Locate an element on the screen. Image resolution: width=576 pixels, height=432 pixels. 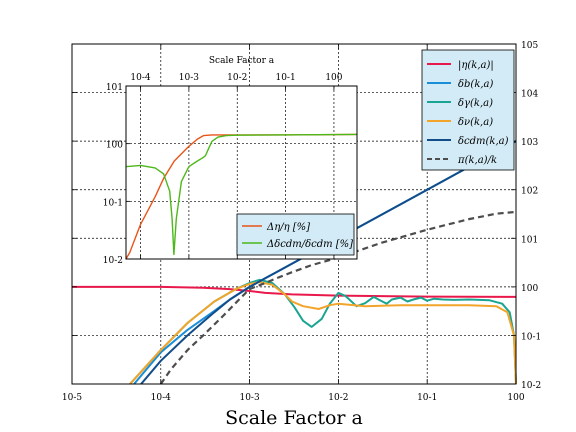
inset-x-tick-label: 100 is located at coordinates (333, 78).